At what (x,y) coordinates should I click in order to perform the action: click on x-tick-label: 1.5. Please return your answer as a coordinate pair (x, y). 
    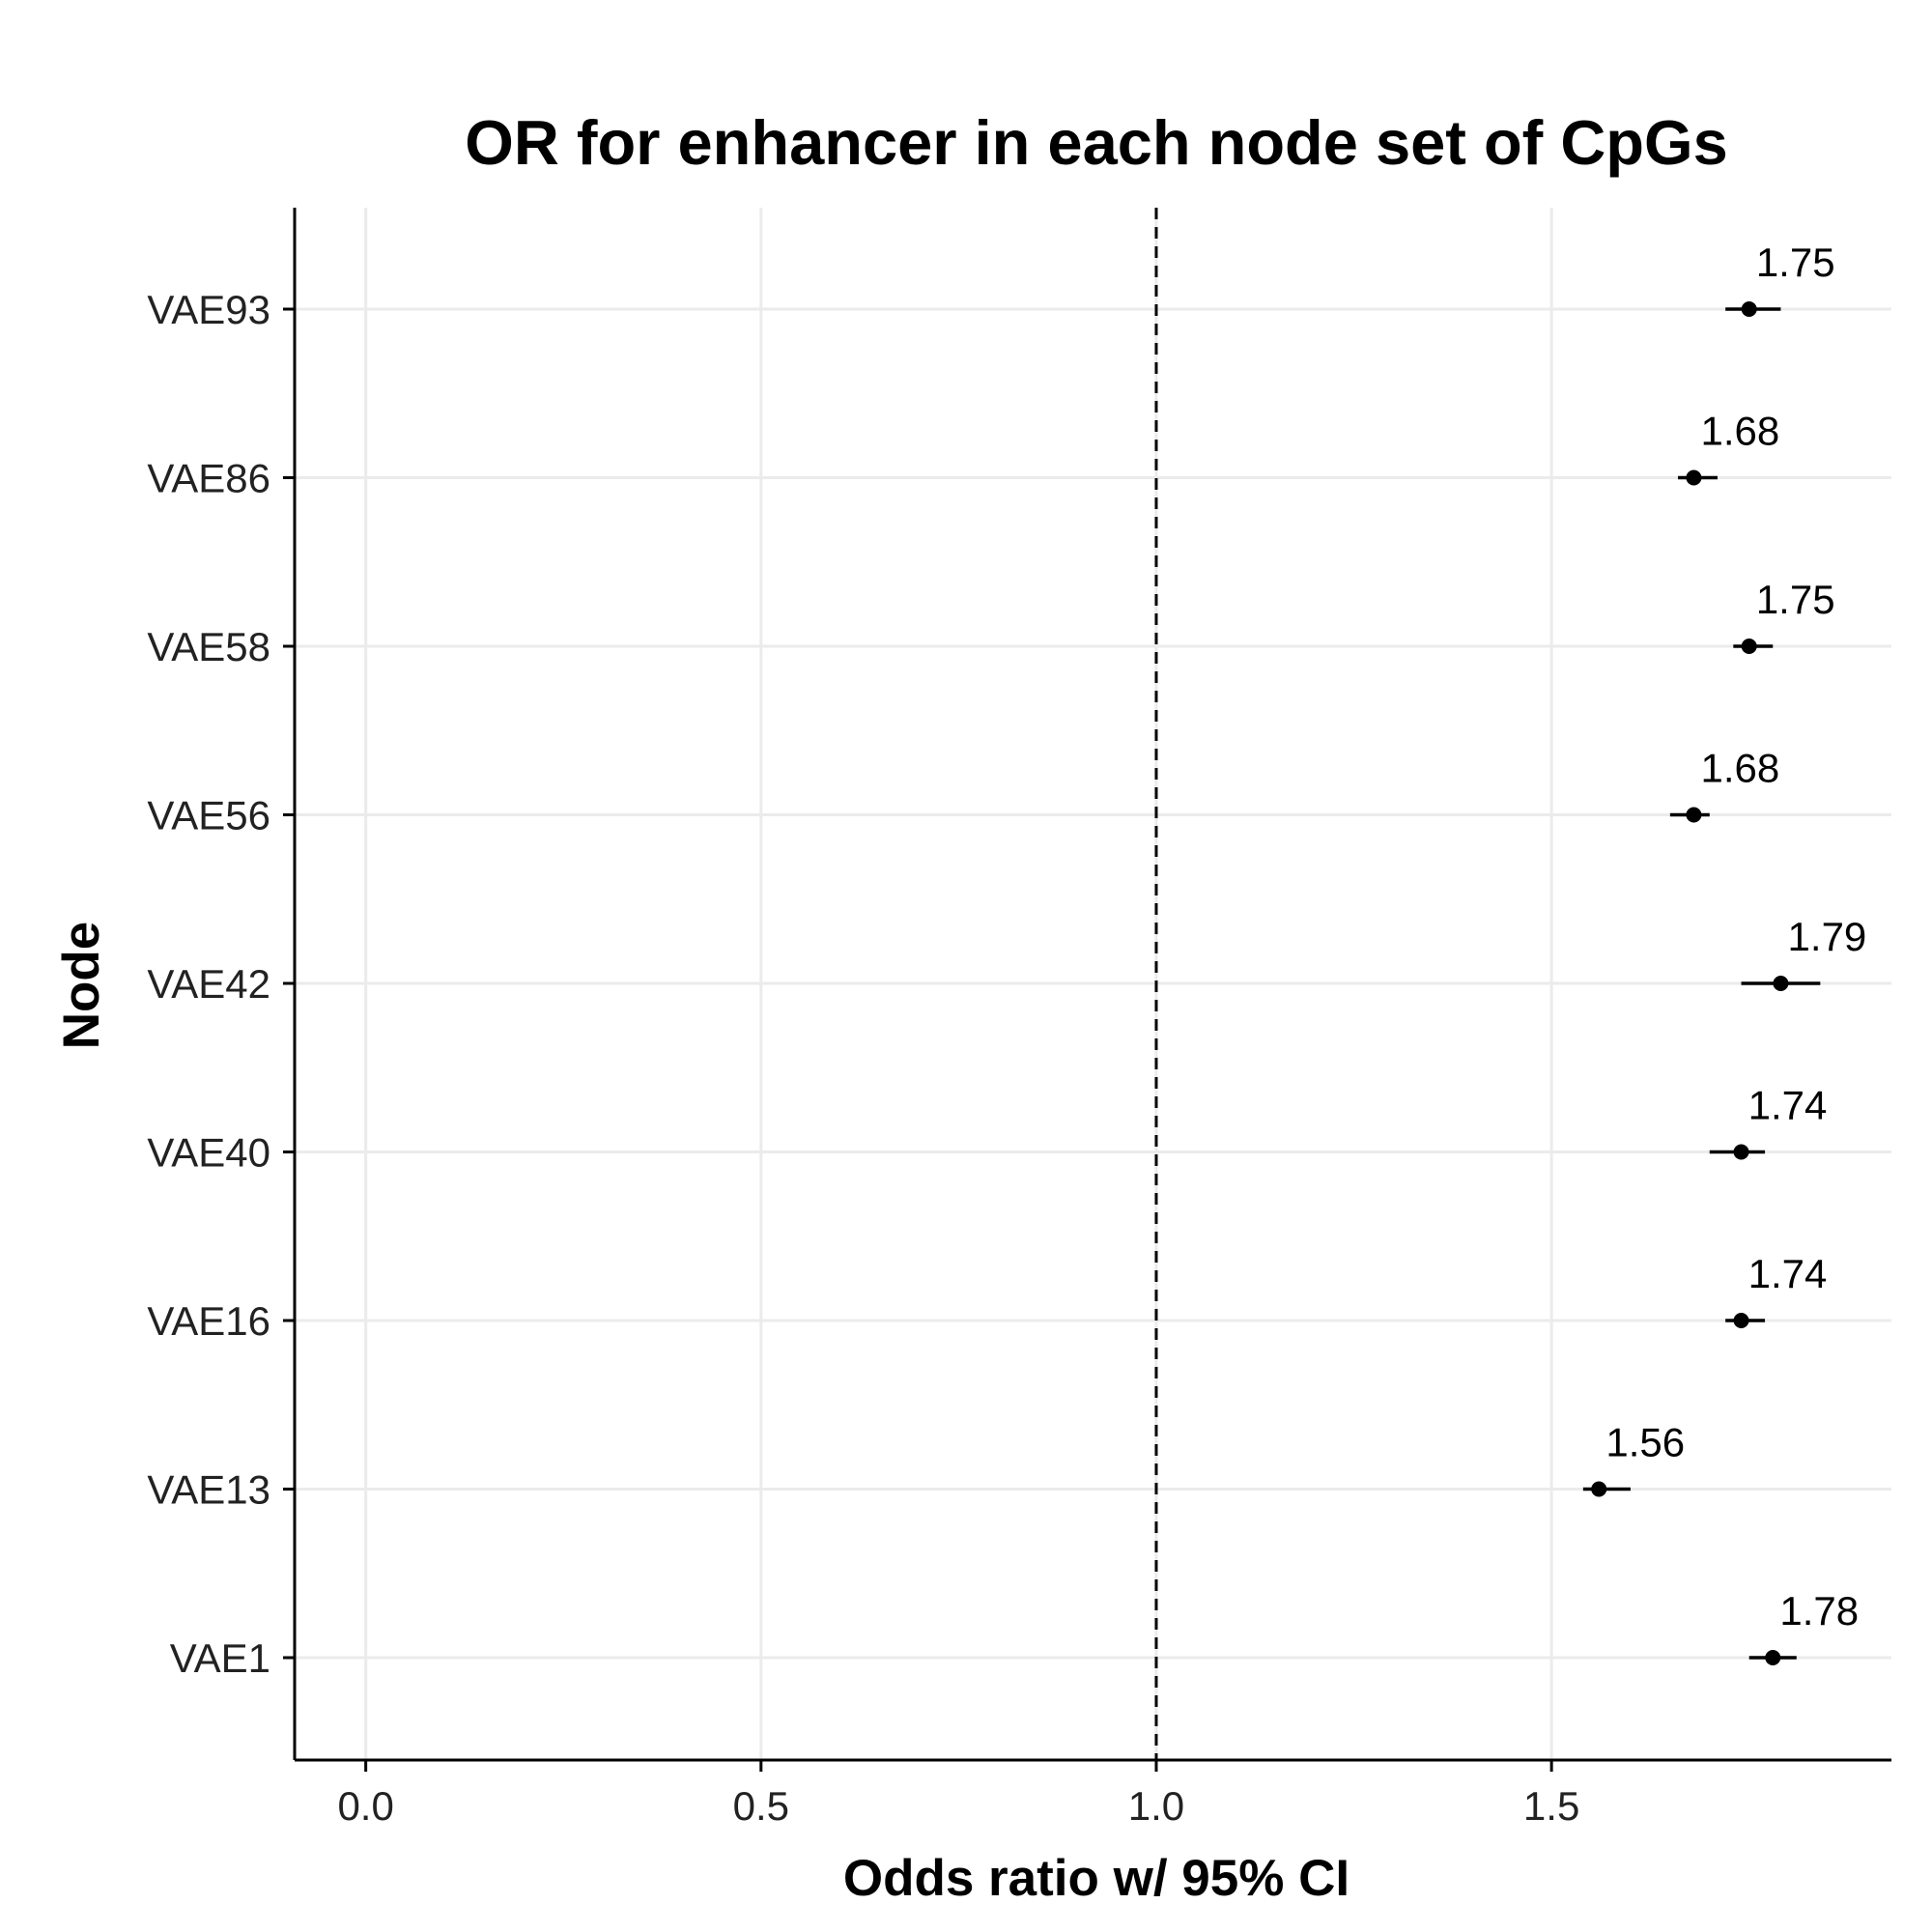
    Looking at the image, I should click on (1551, 1806).